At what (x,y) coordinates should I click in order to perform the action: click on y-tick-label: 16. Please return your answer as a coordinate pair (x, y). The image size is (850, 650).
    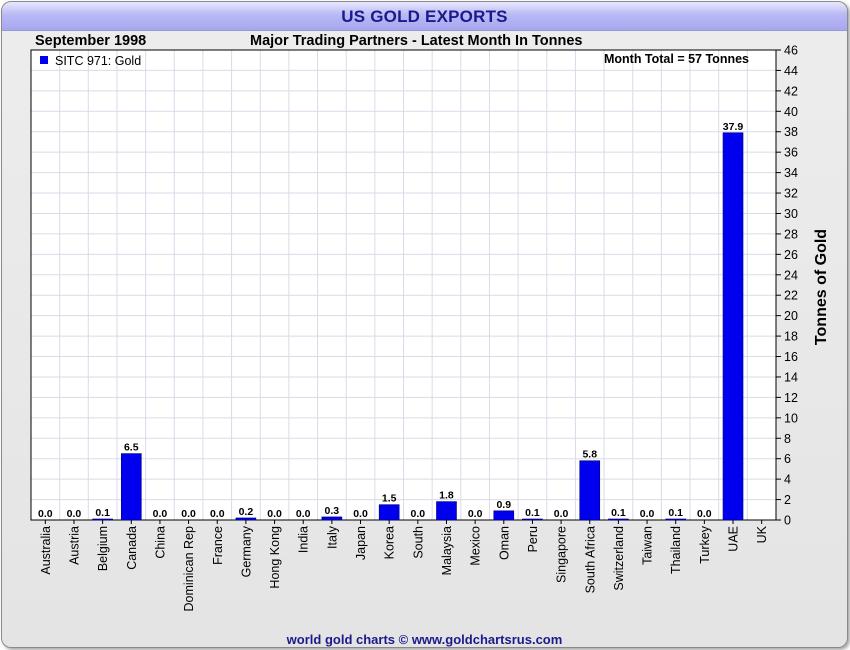
    Looking at the image, I should click on (791, 357).